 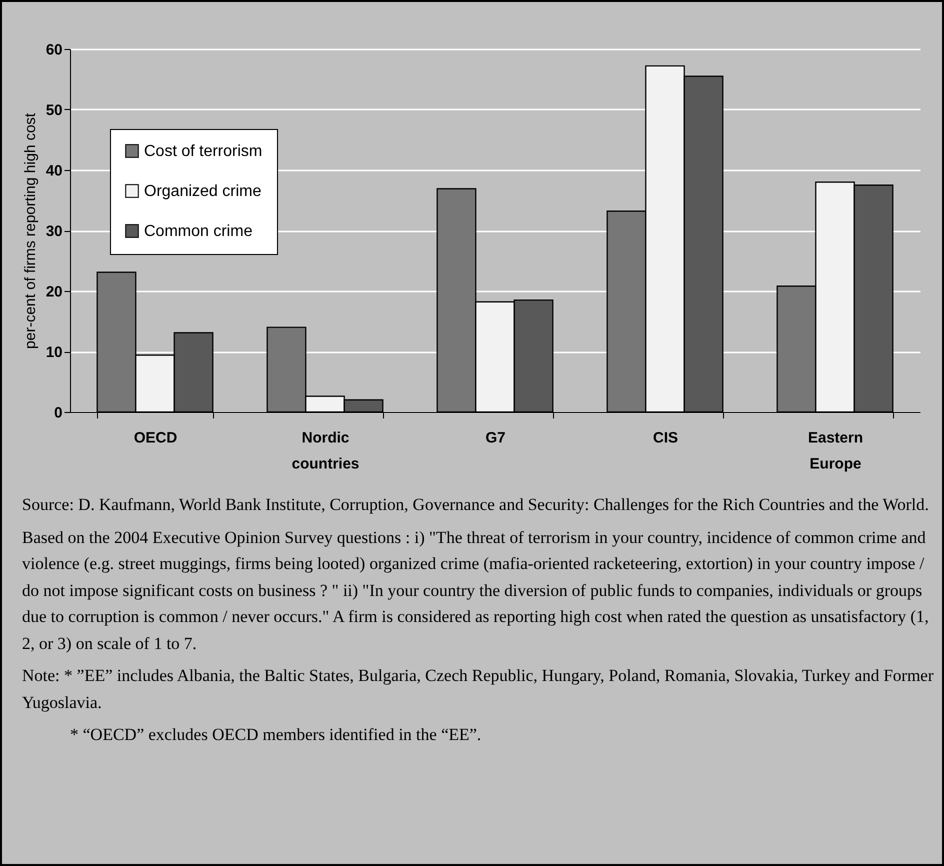 I want to click on y-tick-label: 50, so click(x=54, y=110).